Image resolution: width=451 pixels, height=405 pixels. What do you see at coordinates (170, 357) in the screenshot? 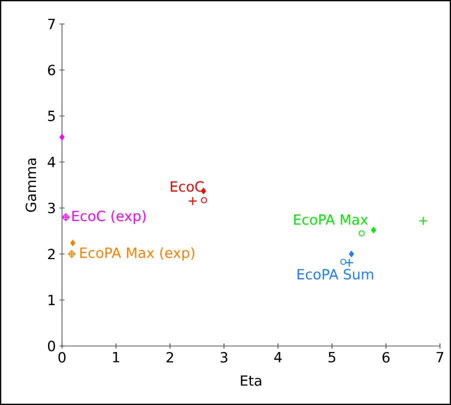
I see `x-tick-label: 2` at bounding box center [170, 357].